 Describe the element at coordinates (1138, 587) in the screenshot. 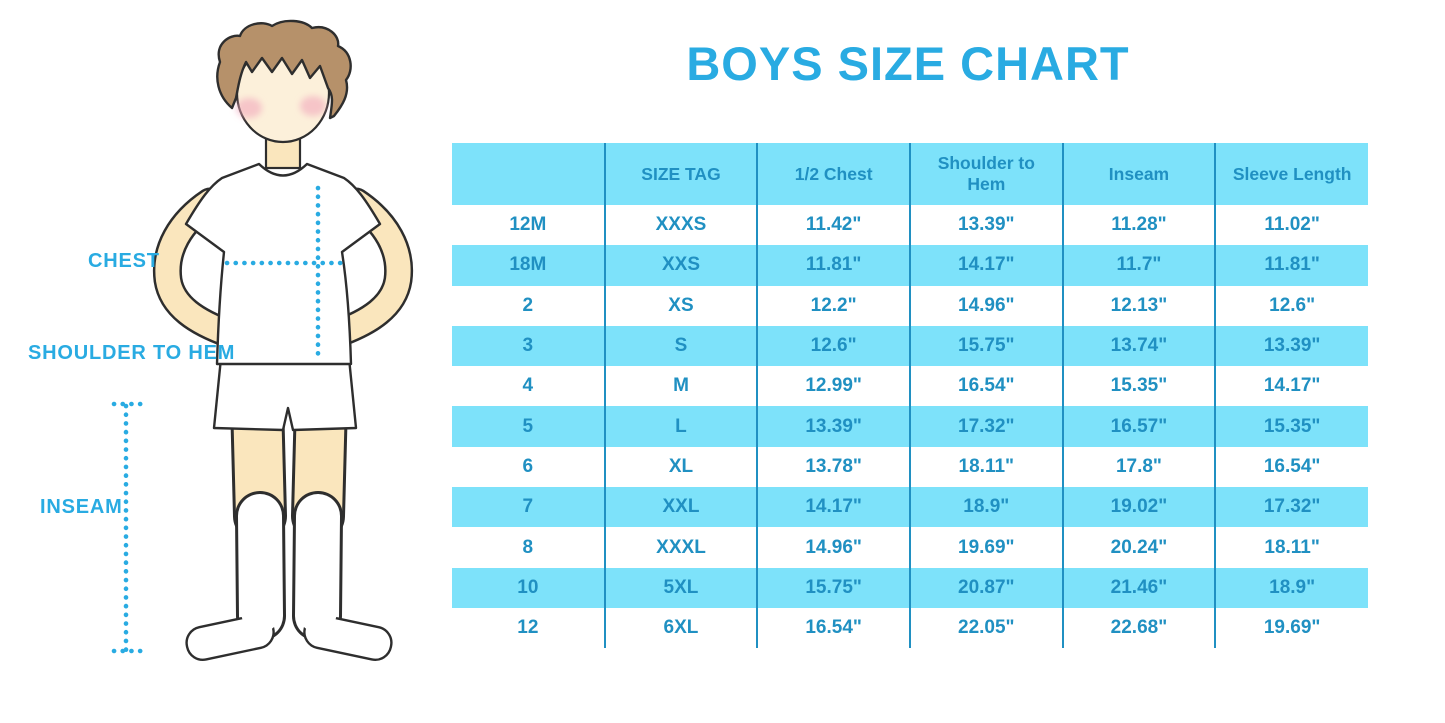

I see `measurement-cell: 21.46"` at that location.